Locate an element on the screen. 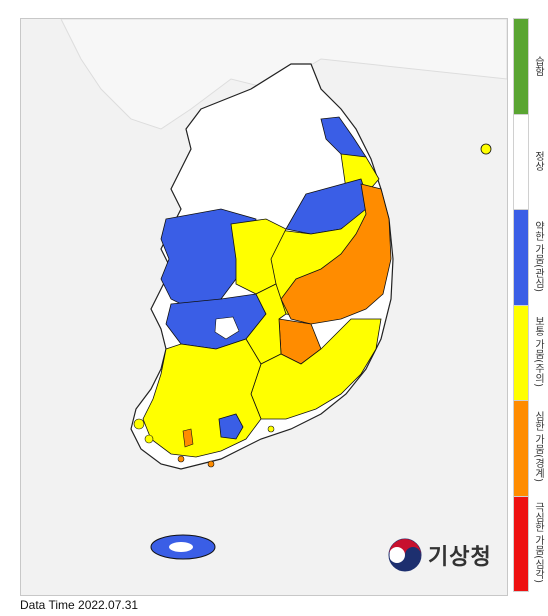  legend-label-text: 정상 is located at coordinates (538, 160).